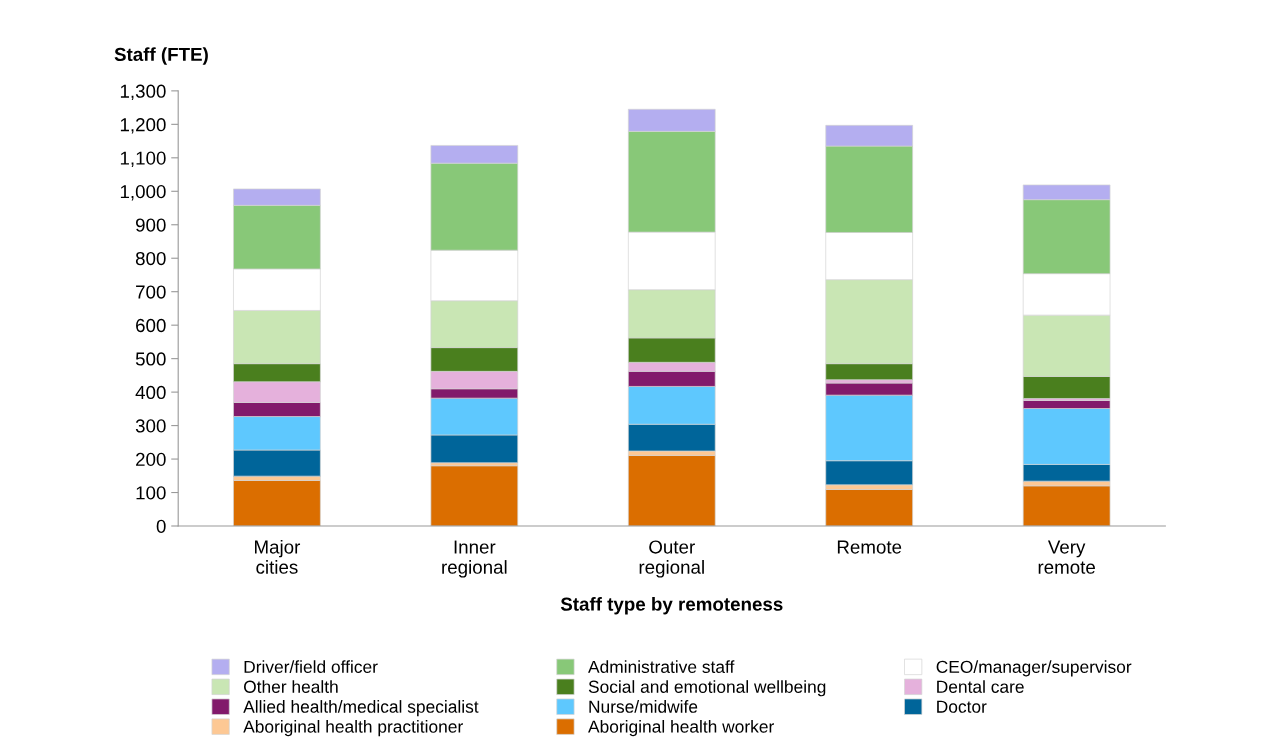 This screenshot has width=1282, height=751. What do you see at coordinates (707, 688) in the screenshot?
I see `legend-label: Social and emotional wellbeing` at bounding box center [707, 688].